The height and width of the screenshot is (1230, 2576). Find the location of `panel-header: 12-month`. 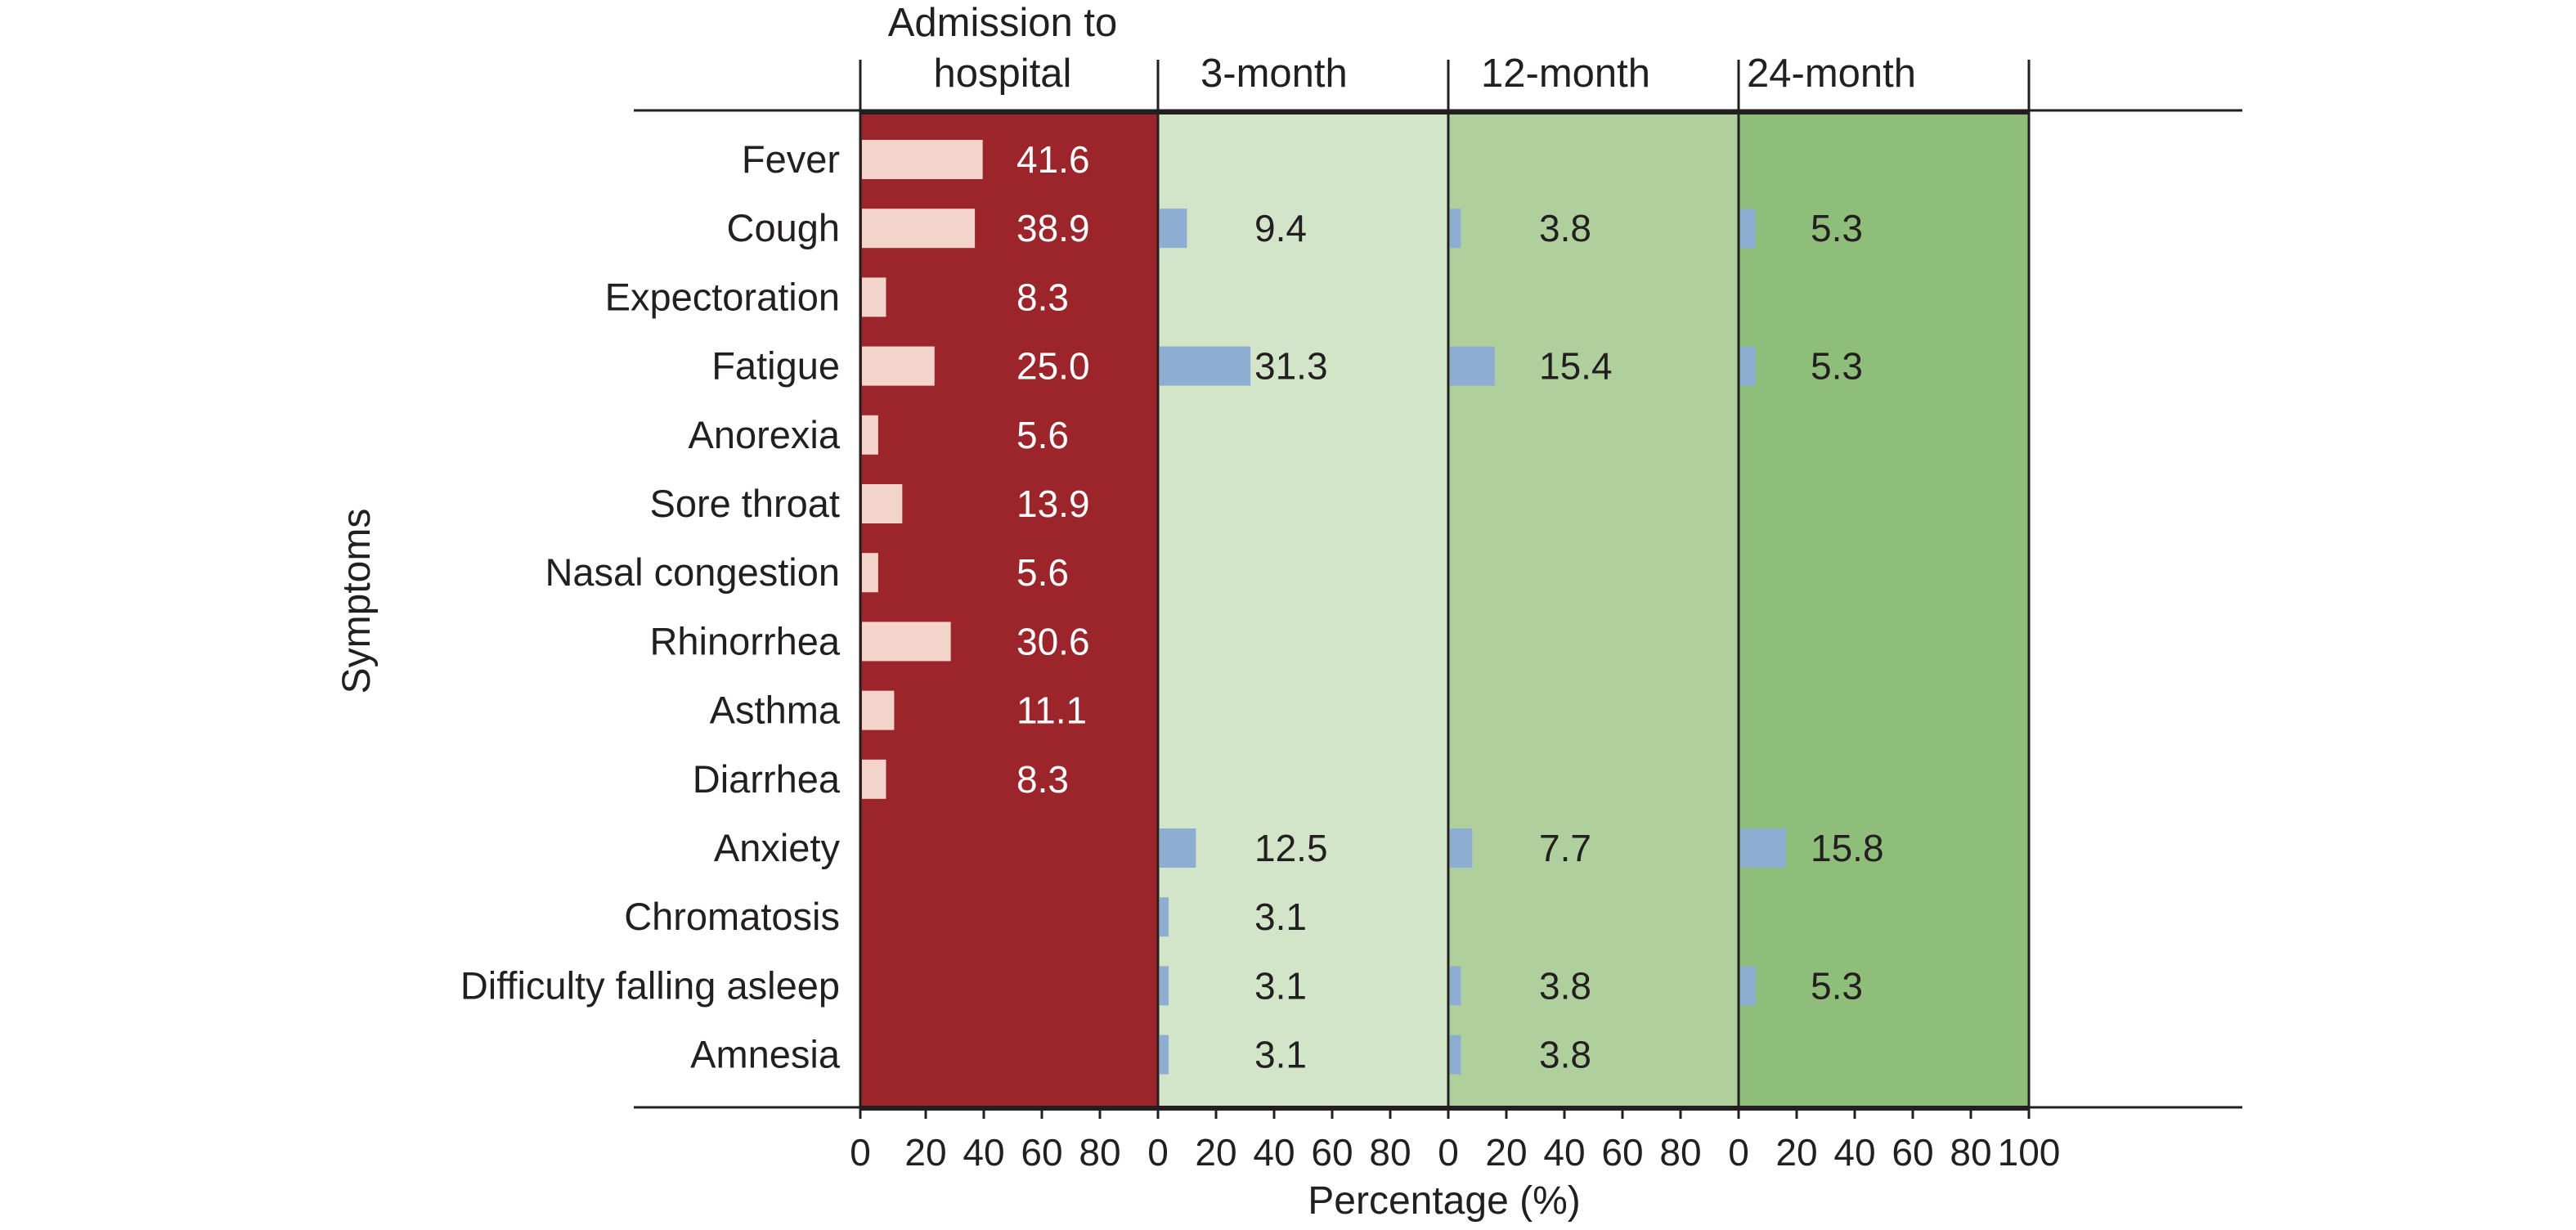

panel-header: 12-month is located at coordinates (1565, 74).